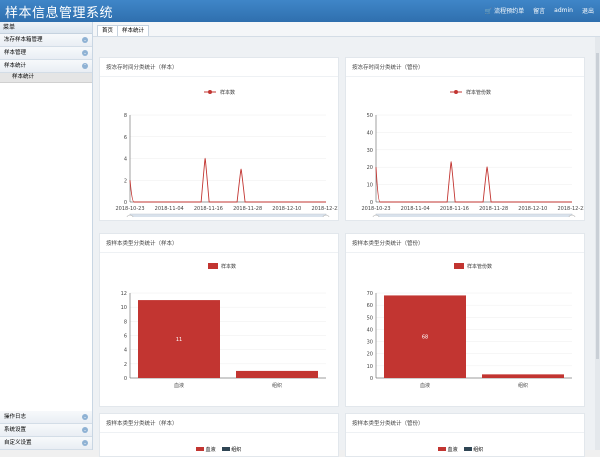 The width and height of the screenshot is (600, 457). Describe the element at coordinates (46, 40) in the screenshot. I see `sidebar-item-freezer: 冻存样本箱管理 ⌄` at that location.